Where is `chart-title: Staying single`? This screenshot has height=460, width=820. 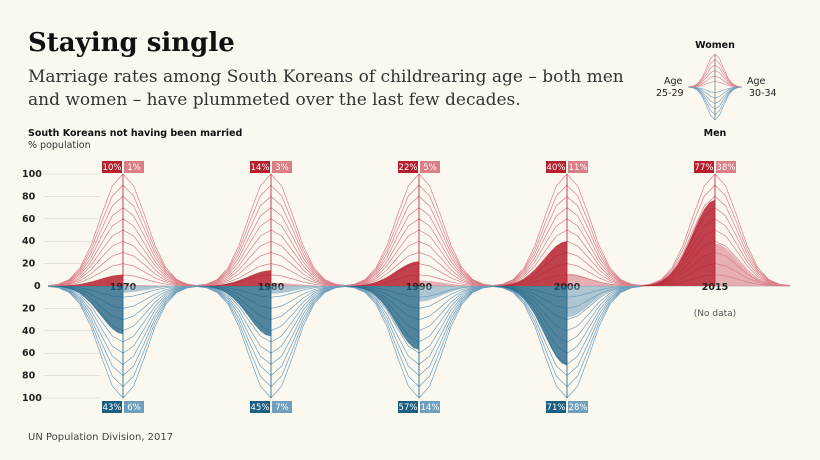
chart-title: Staying single is located at coordinates (131, 43).